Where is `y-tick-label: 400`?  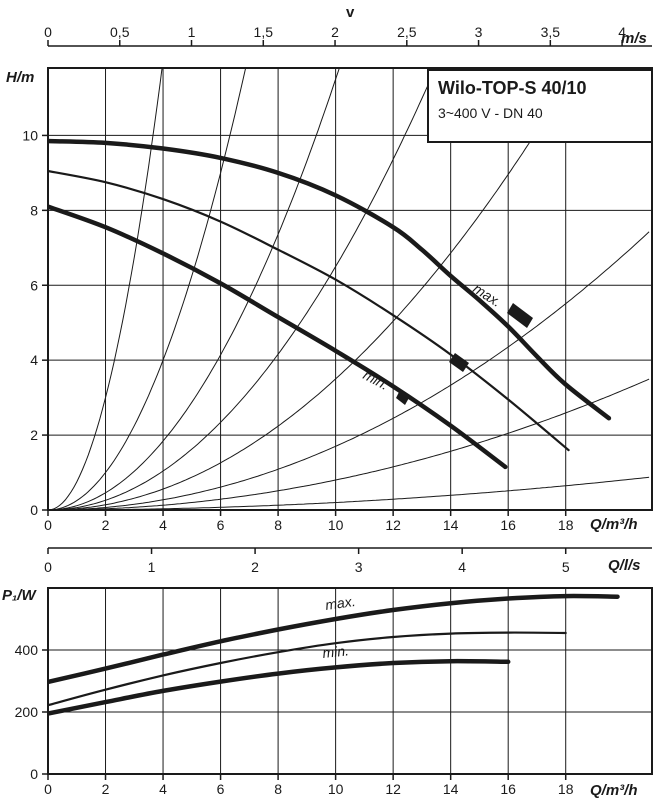 y-tick-label: 400 is located at coordinates (27, 650).